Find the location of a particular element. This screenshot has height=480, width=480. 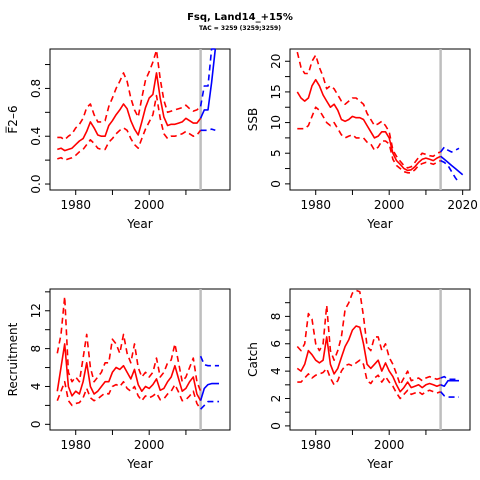

y-tick-label: 20 is located at coordinates (276, 61).